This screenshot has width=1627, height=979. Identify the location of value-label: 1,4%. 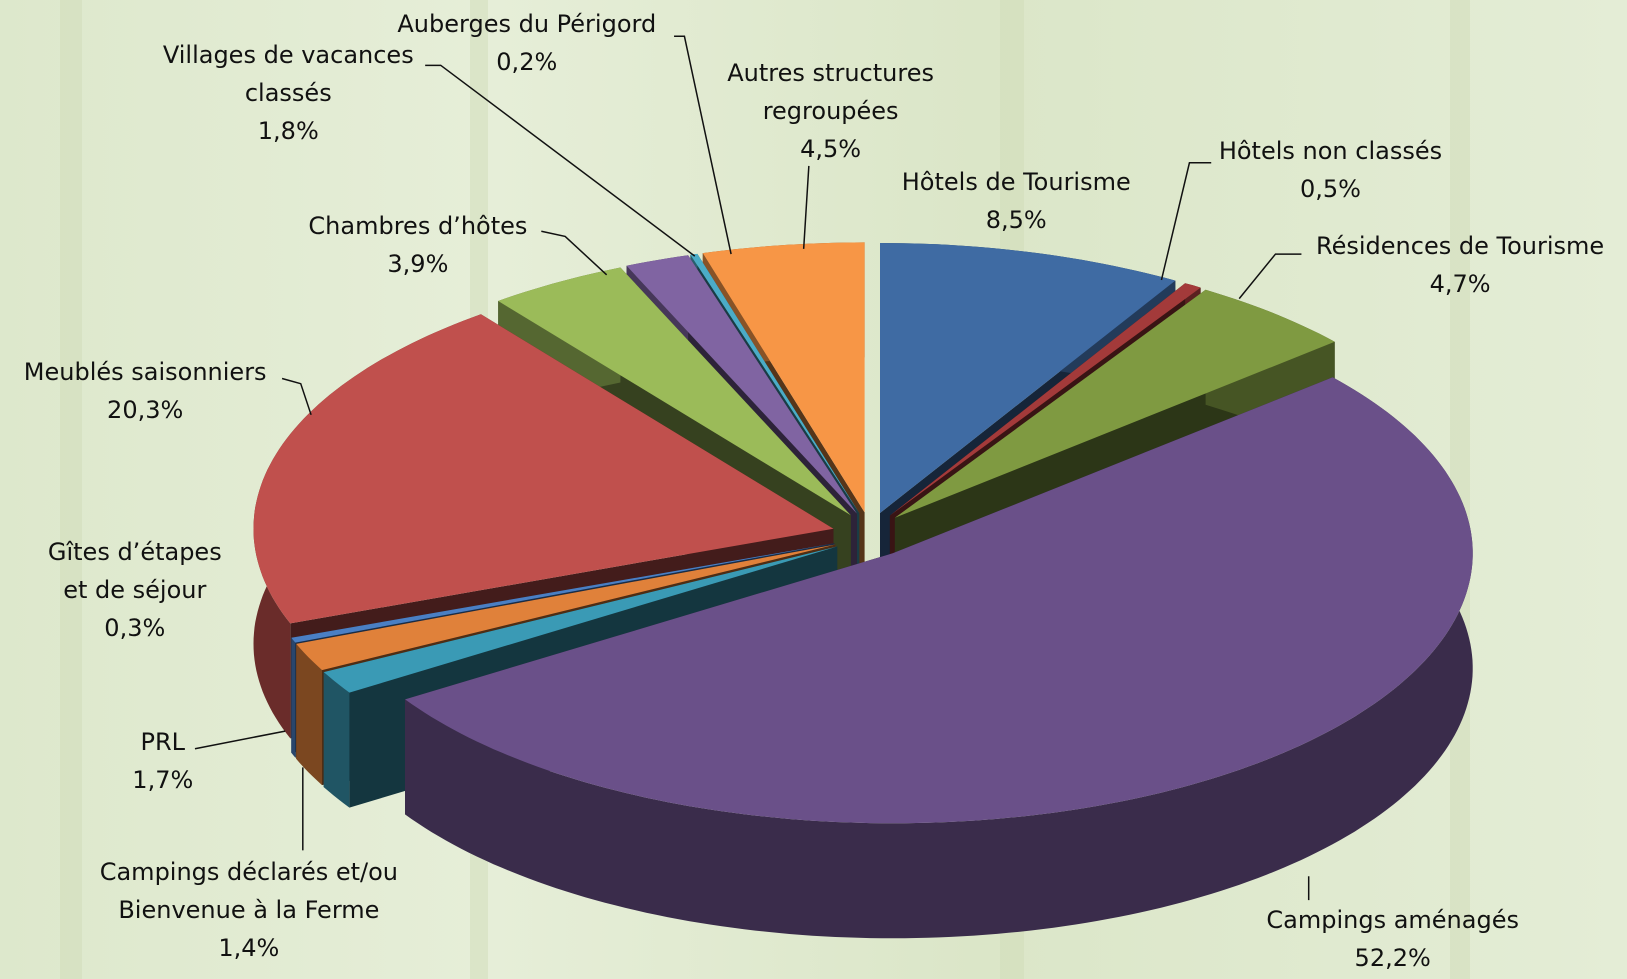
(249, 948).